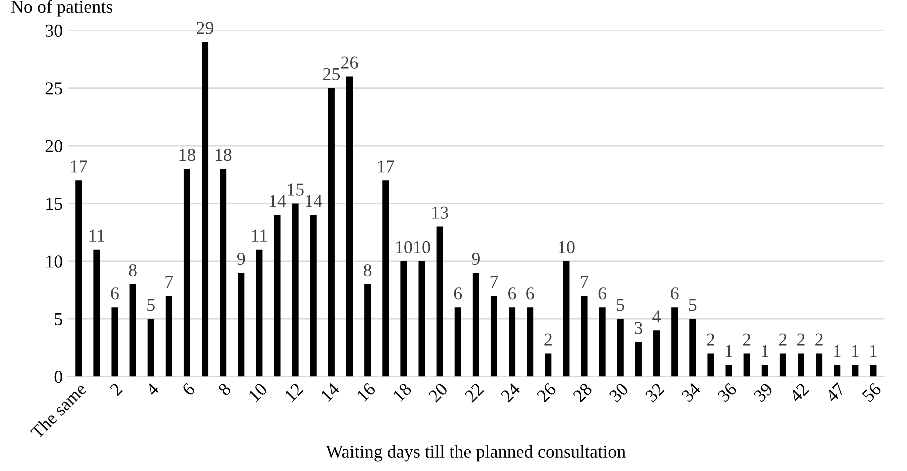 Image resolution: width=907 pixels, height=471 pixels. What do you see at coordinates (547, 392) in the screenshot?
I see `x-tick-label: 26` at bounding box center [547, 392].